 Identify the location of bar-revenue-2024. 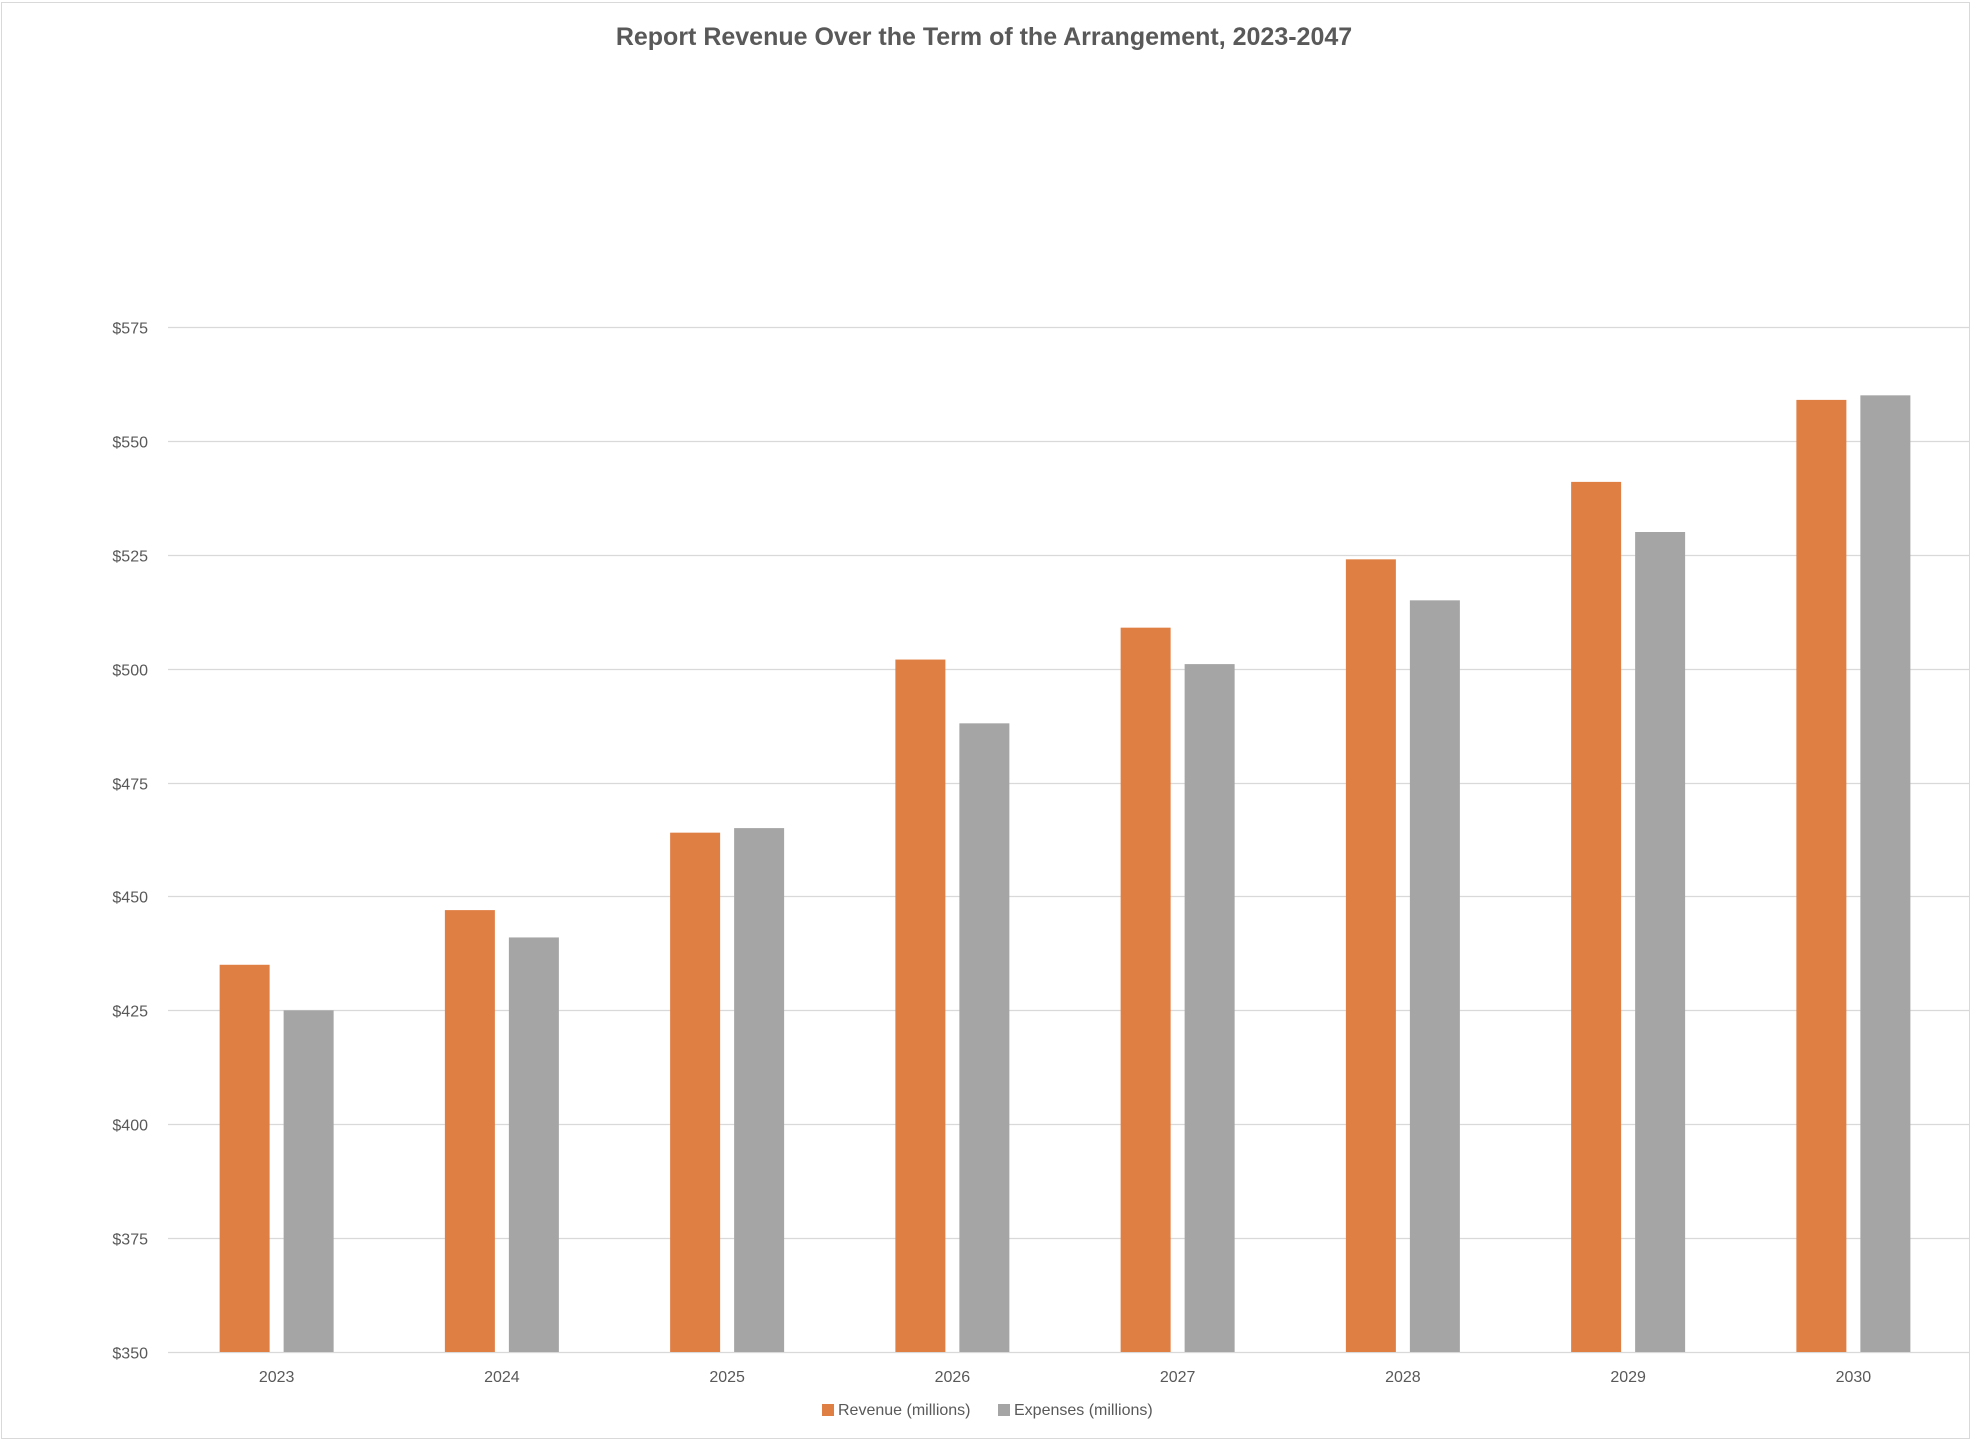
(469, 1131).